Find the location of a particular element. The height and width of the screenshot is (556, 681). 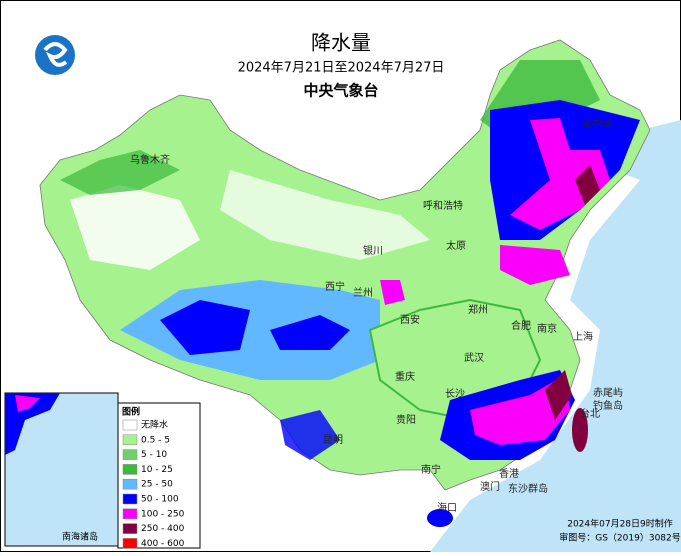

footer-approval: 审图号：GS（2019）3082号 is located at coordinates (620, 538).